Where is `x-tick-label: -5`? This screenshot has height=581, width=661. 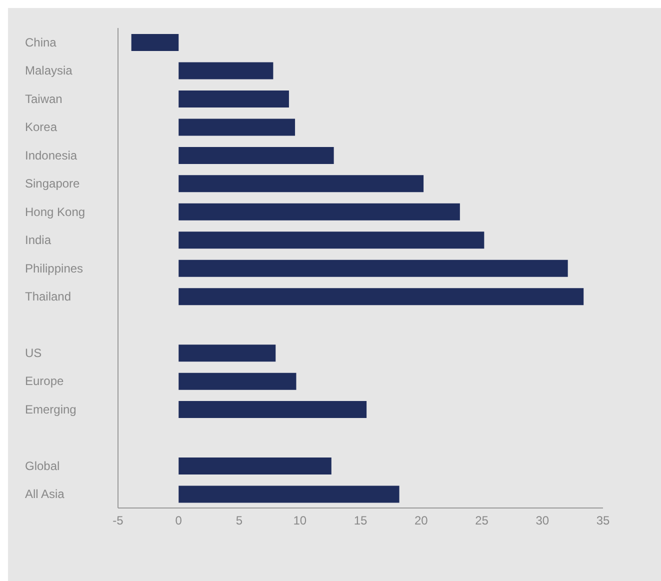 x-tick-label: -5 is located at coordinates (118, 521).